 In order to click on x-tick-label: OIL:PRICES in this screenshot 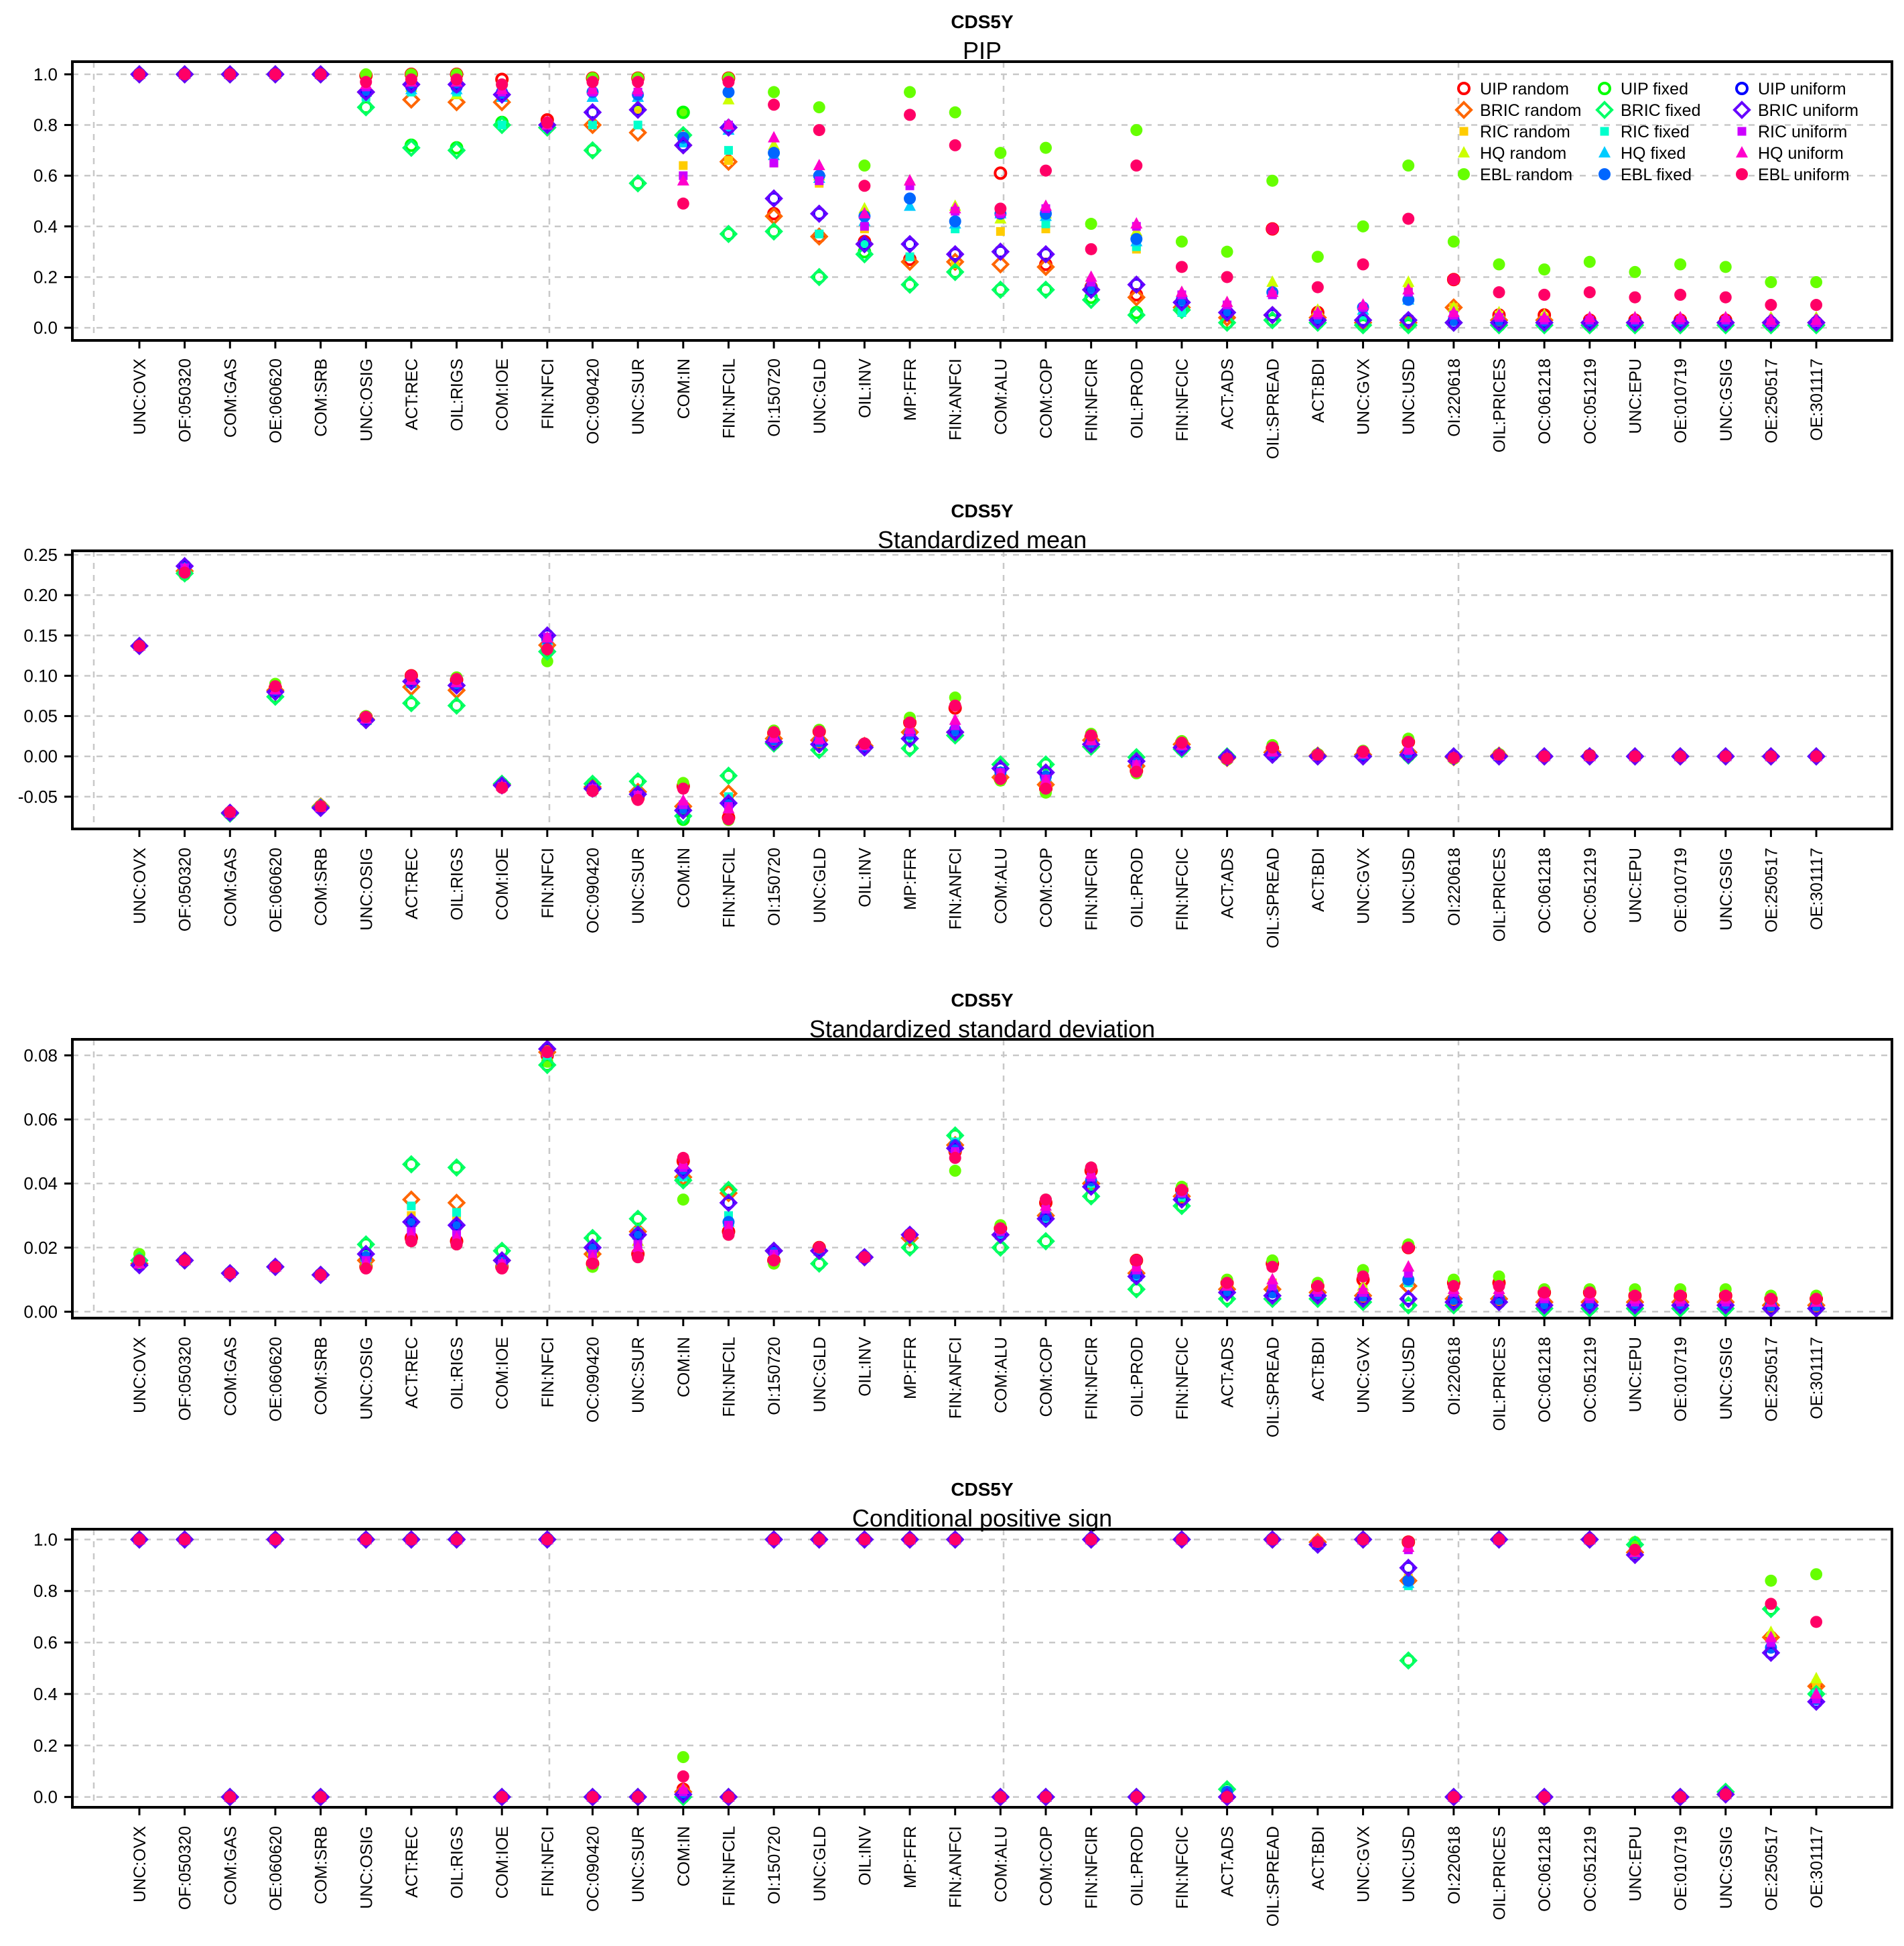, I will do `click(1500, 405)`.